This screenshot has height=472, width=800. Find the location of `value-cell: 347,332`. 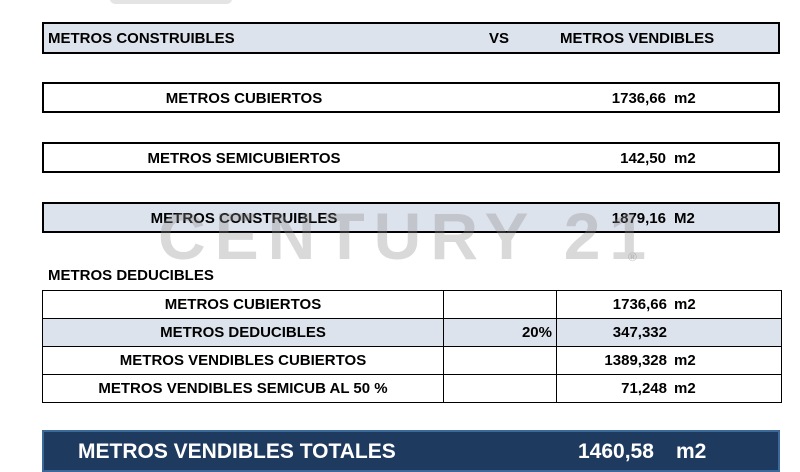

value-cell: 347,332 is located at coordinates (669, 332).